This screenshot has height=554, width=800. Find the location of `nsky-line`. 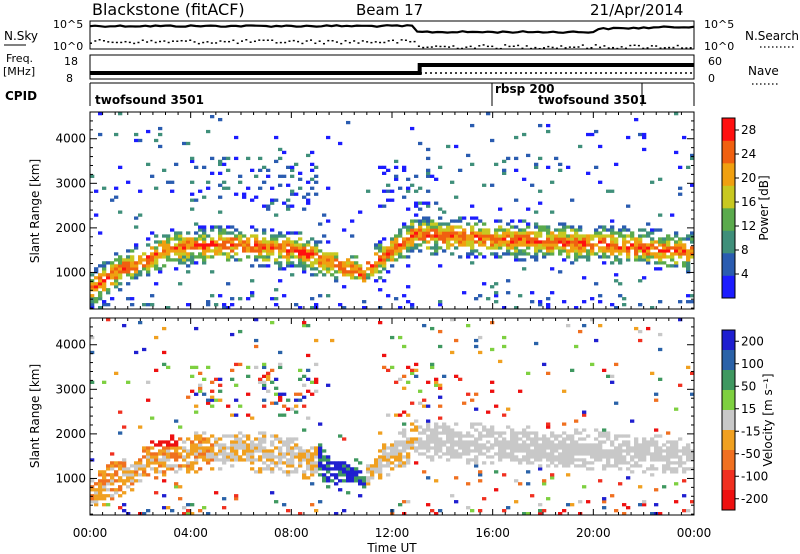

nsky-line is located at coordinates (392, 29).